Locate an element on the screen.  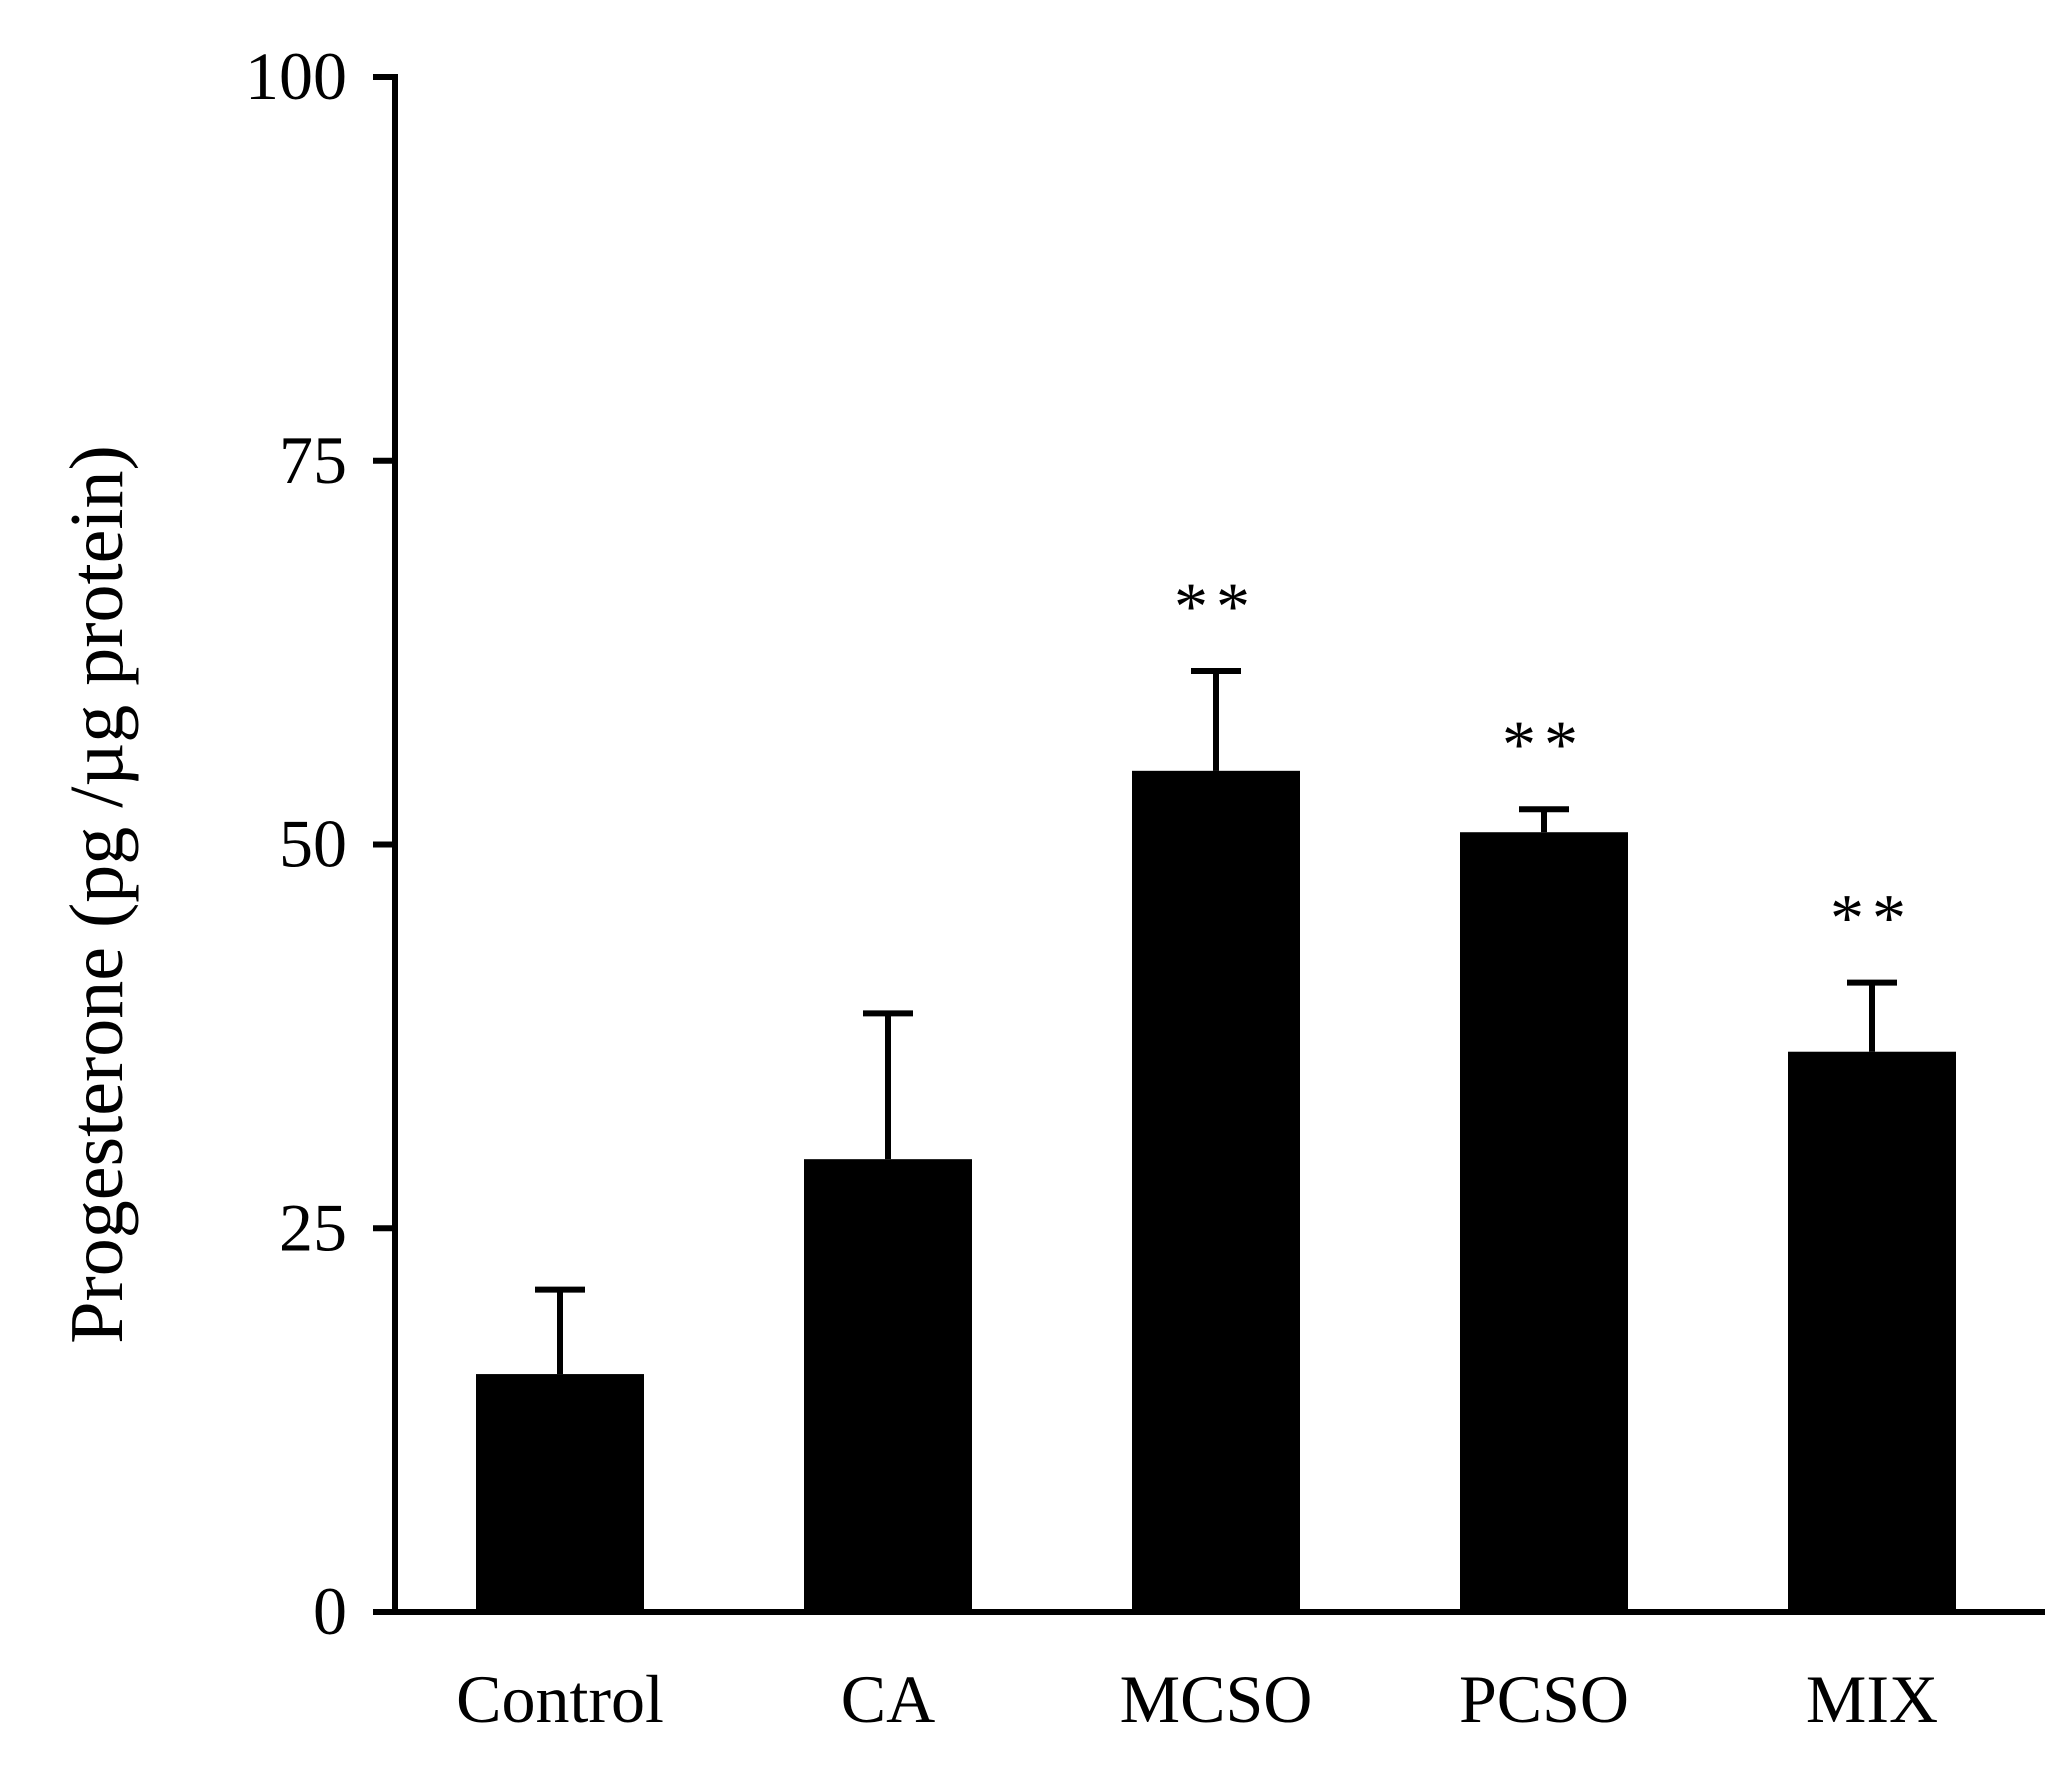
y-tick-label: 50 is located at coordinates (313, 844).